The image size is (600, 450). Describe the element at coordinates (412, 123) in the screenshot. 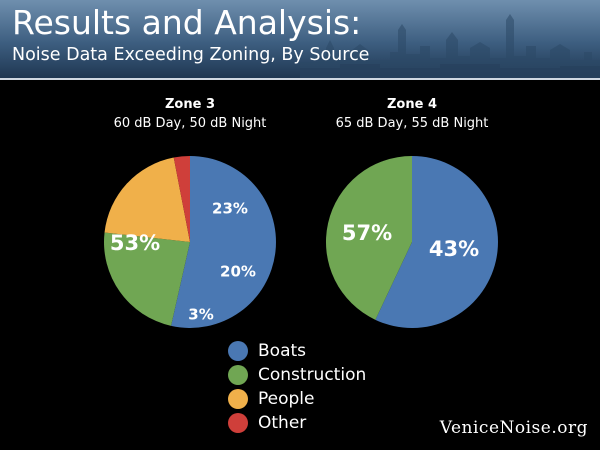

I see `zone-4-subtitle: 65 dB Day, 55 dB Night` at that location.